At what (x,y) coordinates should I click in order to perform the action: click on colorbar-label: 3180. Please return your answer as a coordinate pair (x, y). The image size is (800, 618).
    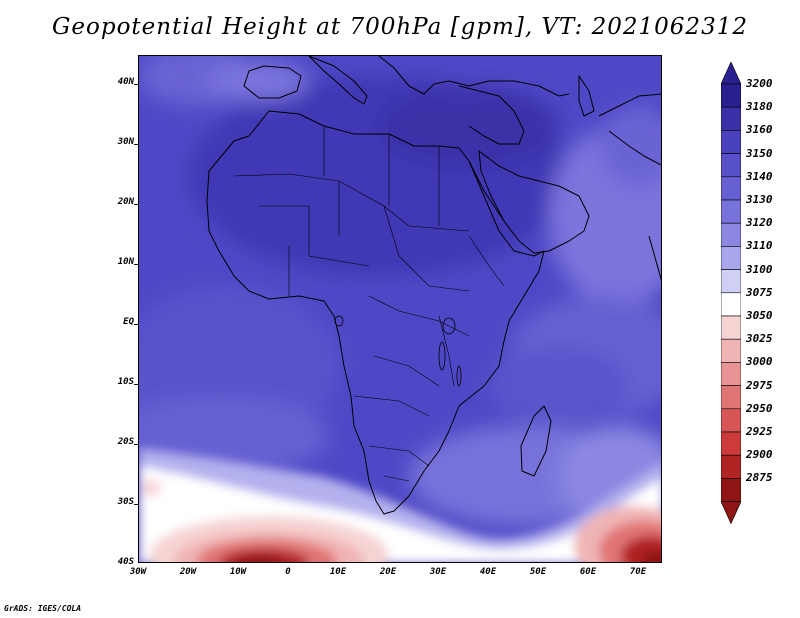
    Looking at the image, I should click on (759, 107).